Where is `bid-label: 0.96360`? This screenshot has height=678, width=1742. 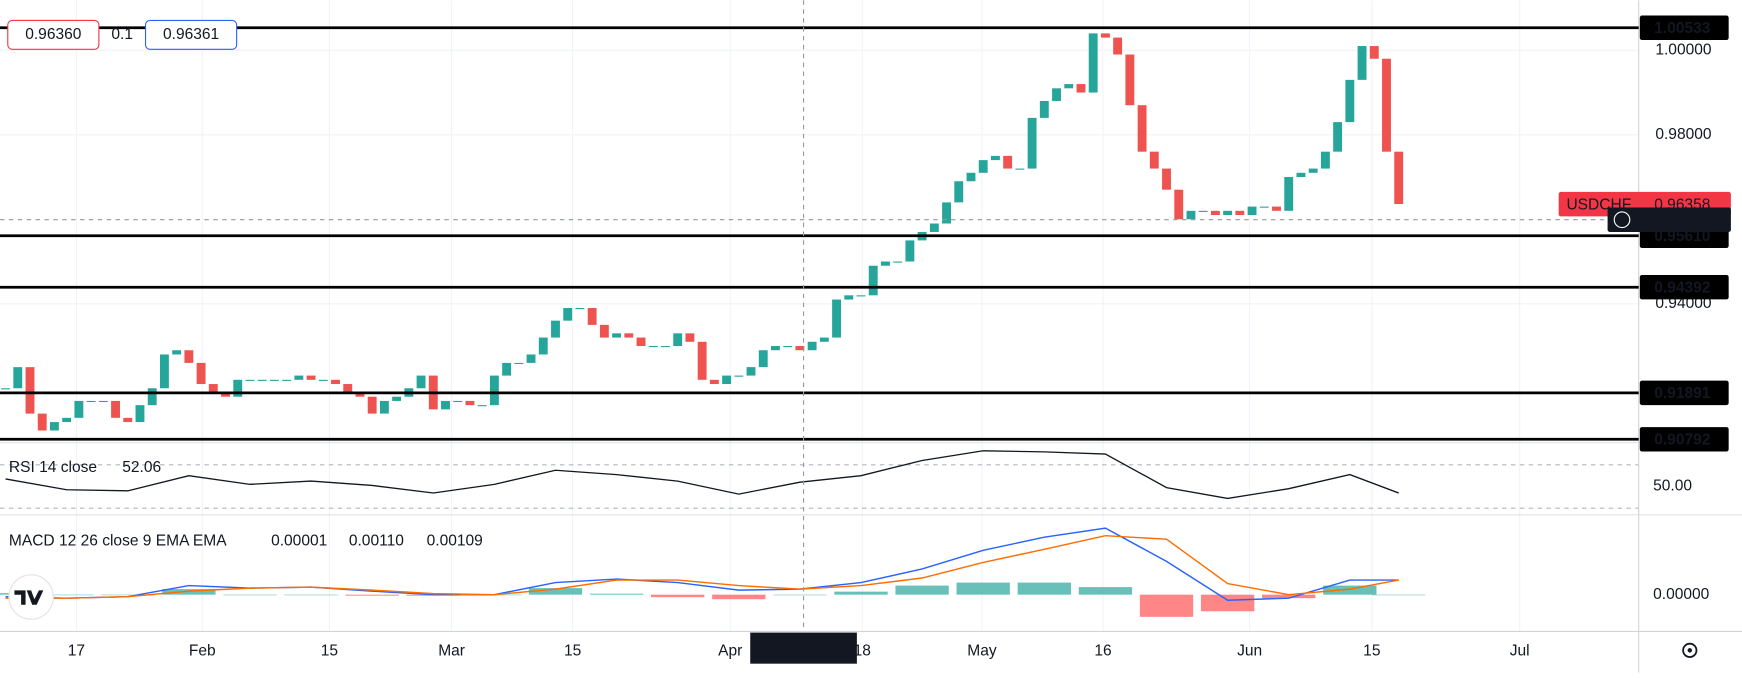 bid-label: 0.96360 is located at coordinates (53, 34).